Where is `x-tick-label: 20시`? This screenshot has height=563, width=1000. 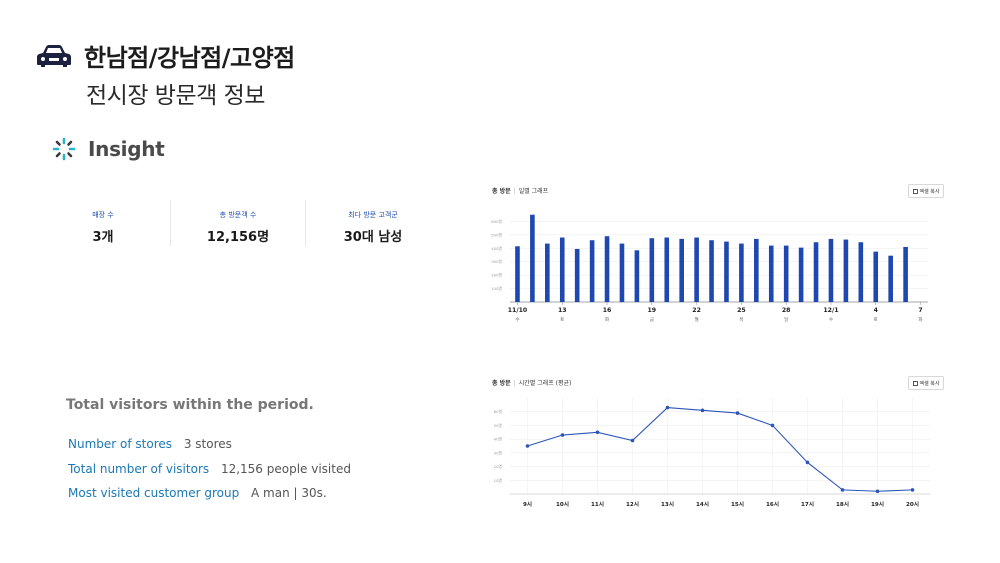 x-tick-label: 20시 is located at coordinates (912, 504).